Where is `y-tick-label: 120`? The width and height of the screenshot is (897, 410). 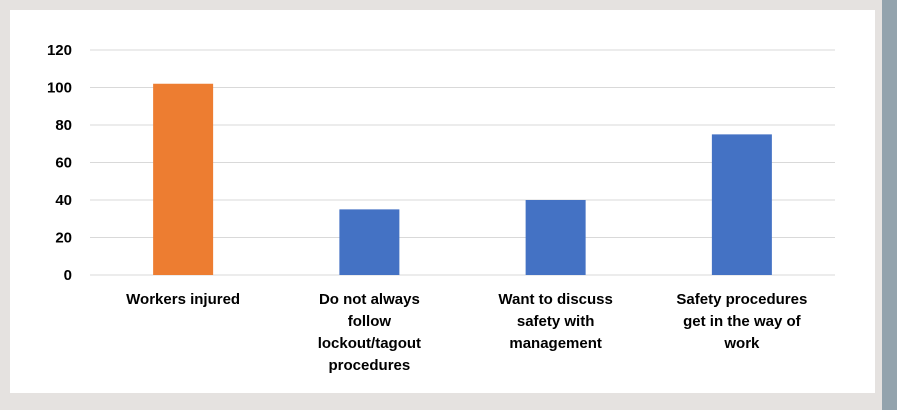
y-tick-label: 120 is located at coordinates (59, 50).